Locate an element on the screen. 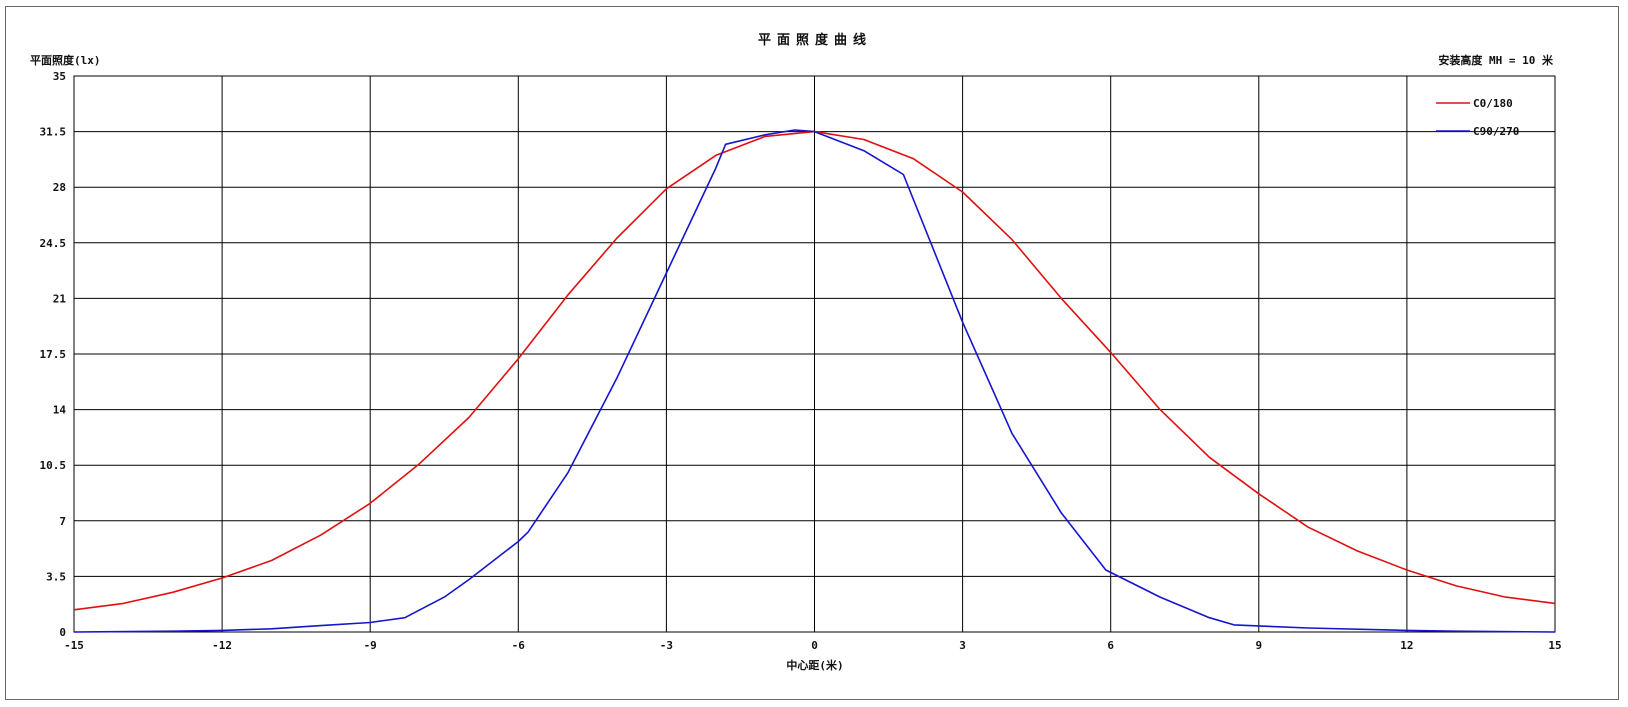 This screenshot has height=707, width=1628. x-tick-label: 12 is located at coordinates (1406, 645).